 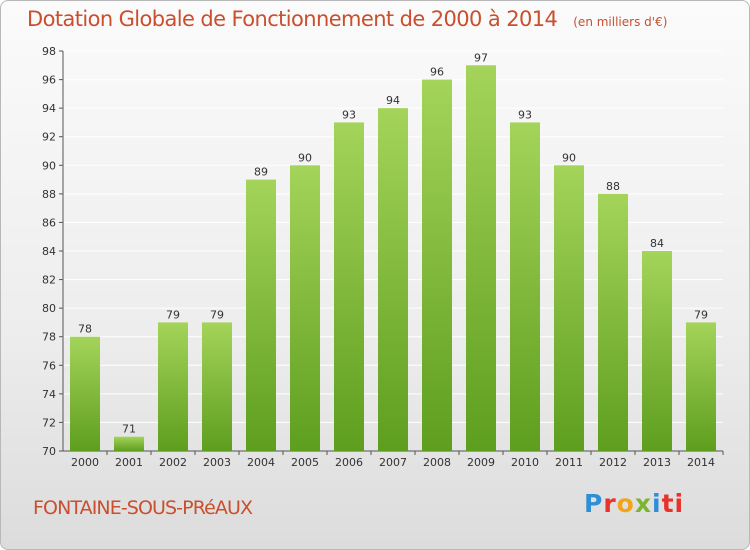 I want to click on y-tick-label: 82, so click(x=49, y=280).